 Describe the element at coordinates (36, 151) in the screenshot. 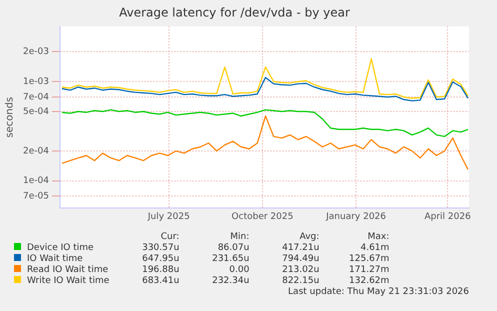

I see `y-tick-label: 2e-04` at that location.